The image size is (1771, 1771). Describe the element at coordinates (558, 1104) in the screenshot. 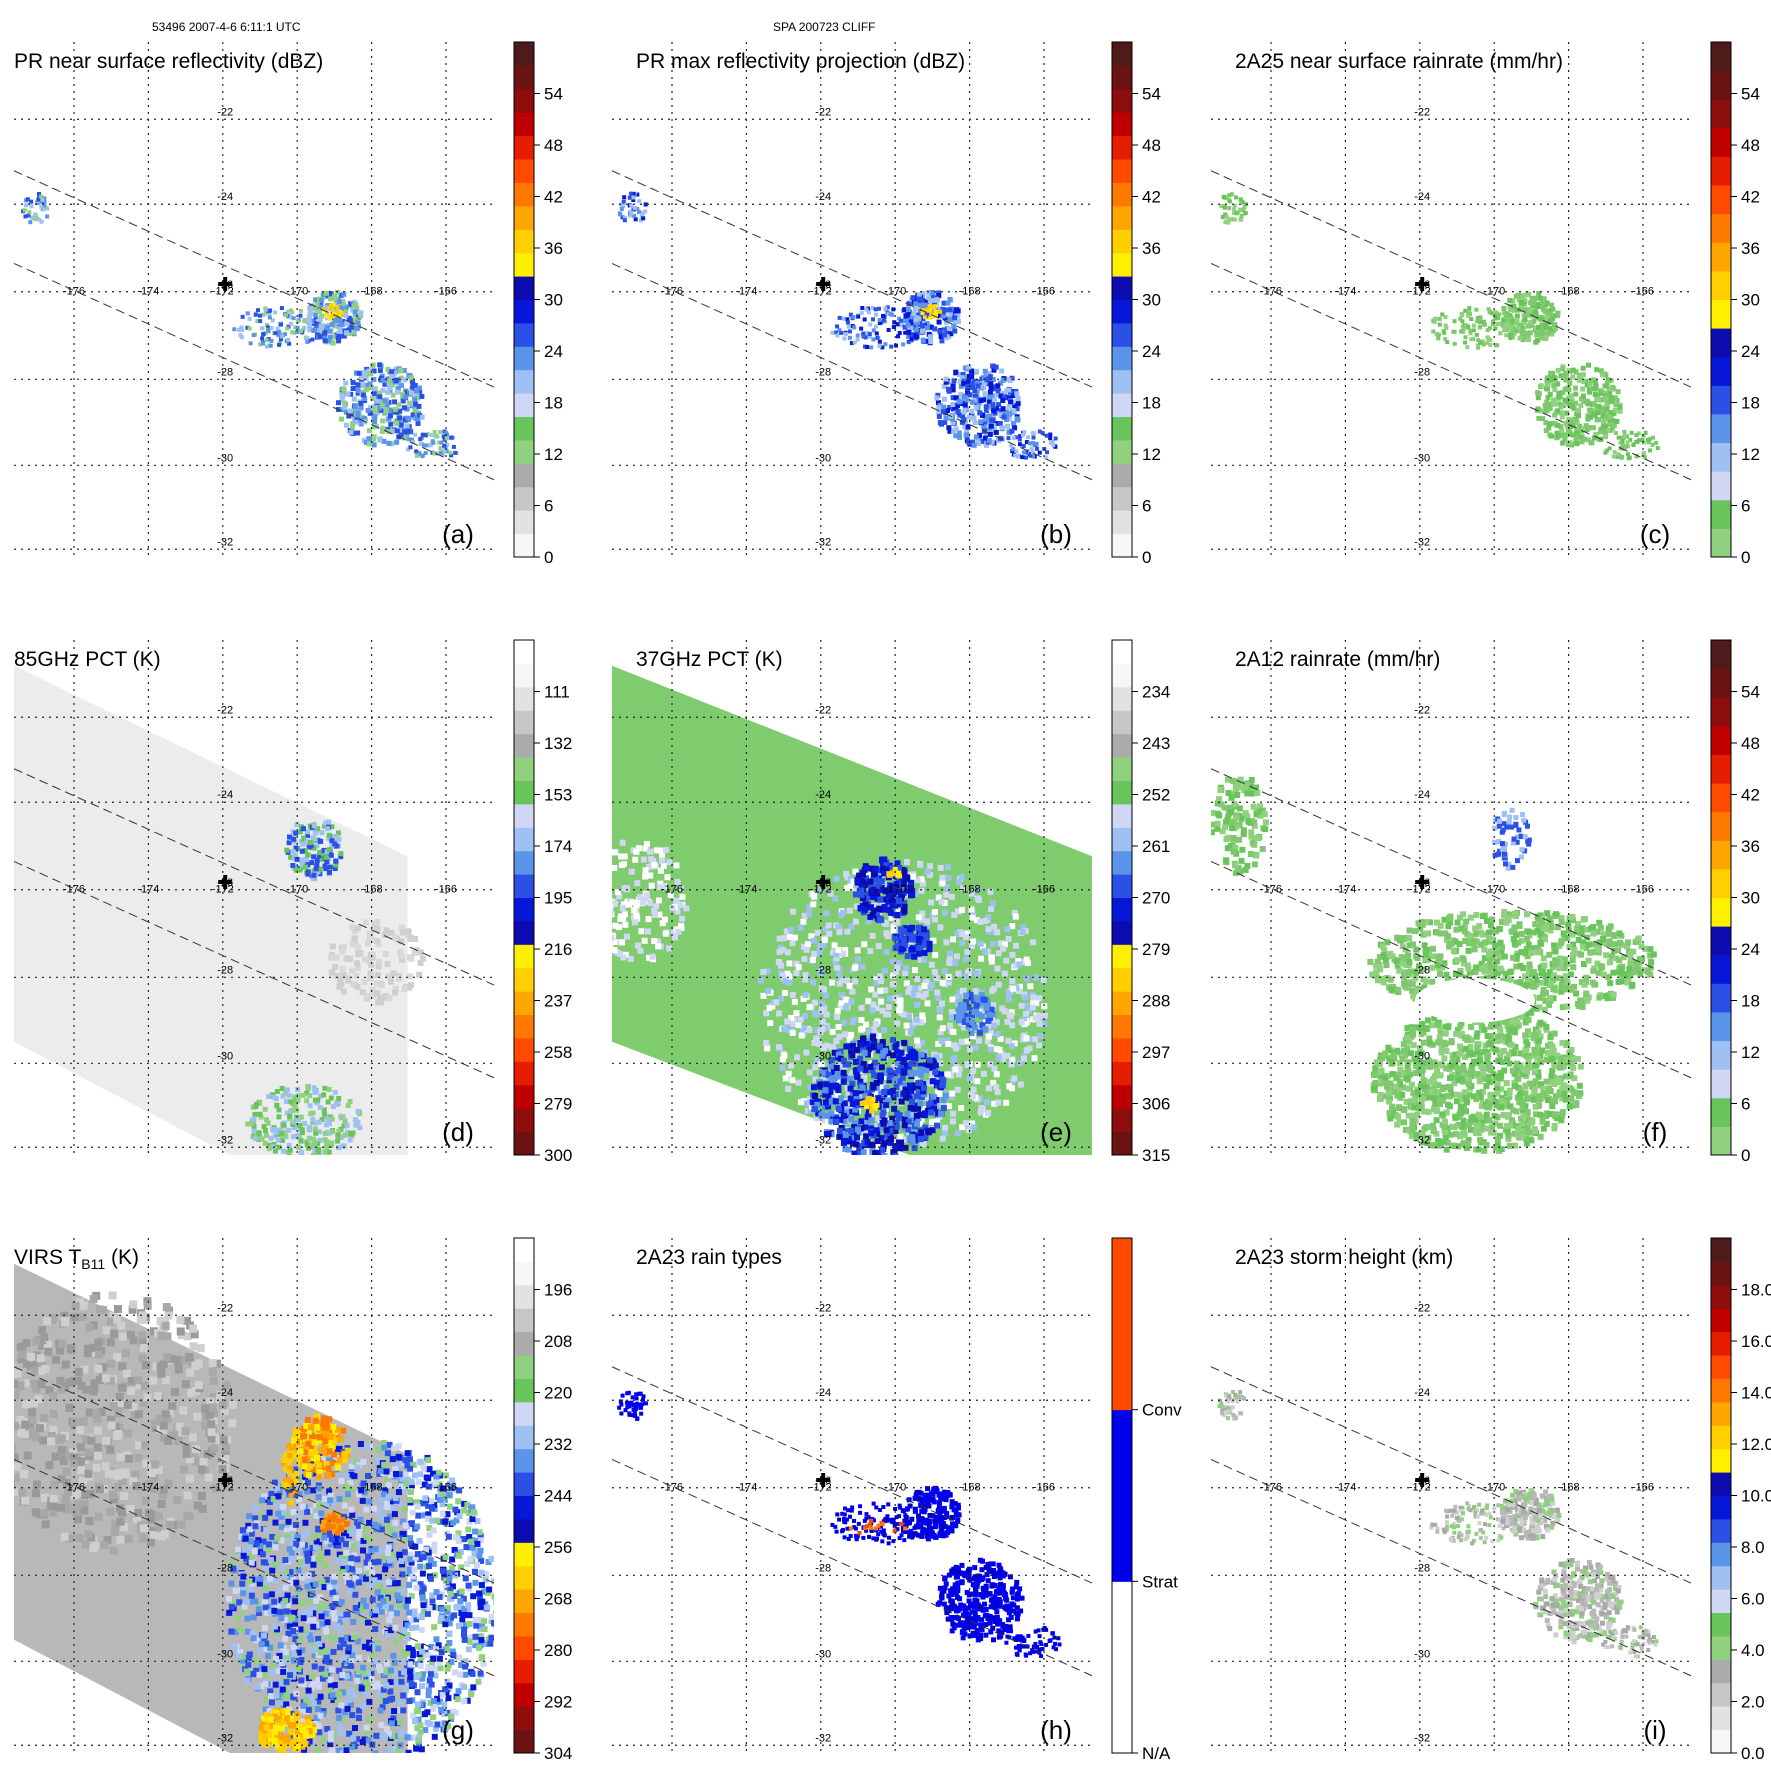

I see `colorbar-label: 279` at that location.